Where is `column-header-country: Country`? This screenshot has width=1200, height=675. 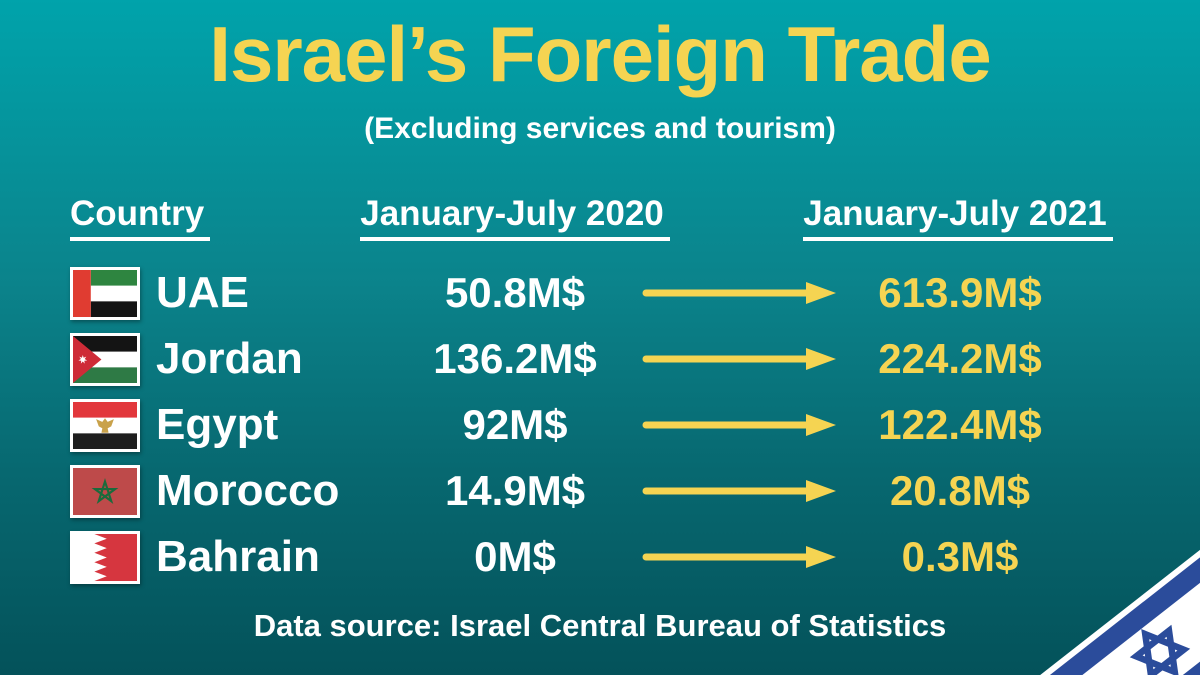 column-header-country: Country is located at coordinates (140, 217).